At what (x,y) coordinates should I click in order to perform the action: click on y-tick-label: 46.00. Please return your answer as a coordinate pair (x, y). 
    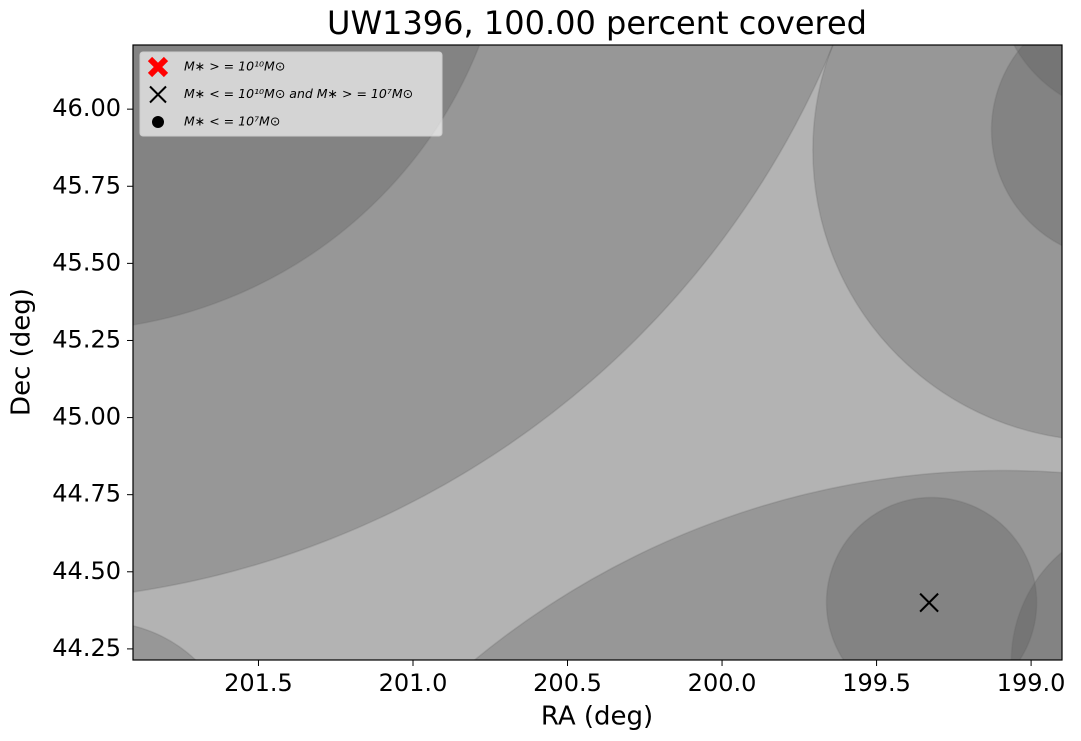
    Looking at the image, I should click on (86, 108).